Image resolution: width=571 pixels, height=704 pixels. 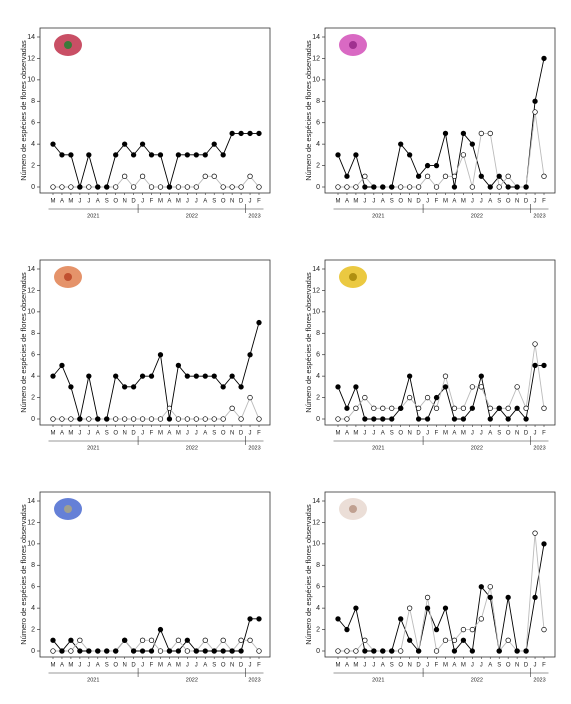 What do you see at coordinates (33, 187) in the screenshot?
I see `y-tick-label: 0` at bounding box center [33, 187].